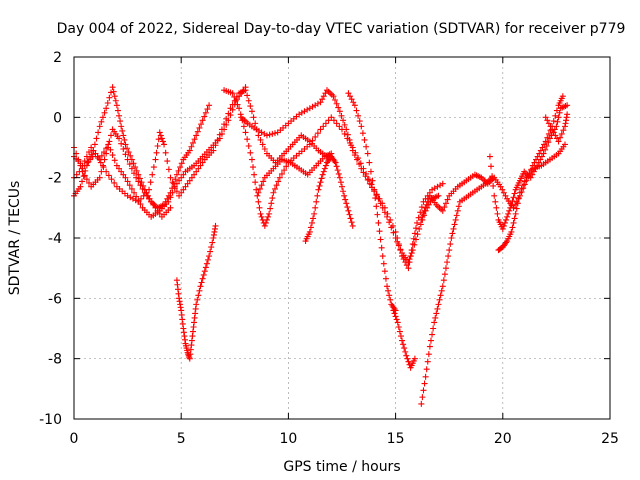 The height and width of the screenshot is (480, 640). I want to click on x-tick-label: 0, so click(74, 439).